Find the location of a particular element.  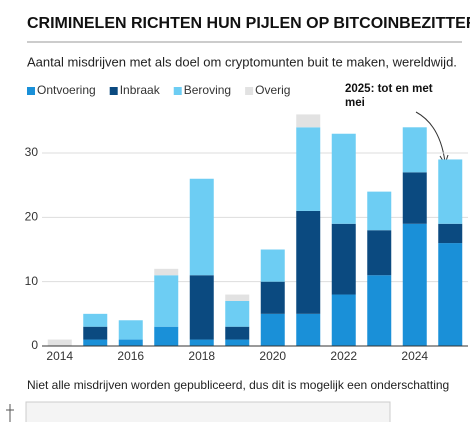

annotation-line: 2025: tot en met is located at coordinates (389, 89).